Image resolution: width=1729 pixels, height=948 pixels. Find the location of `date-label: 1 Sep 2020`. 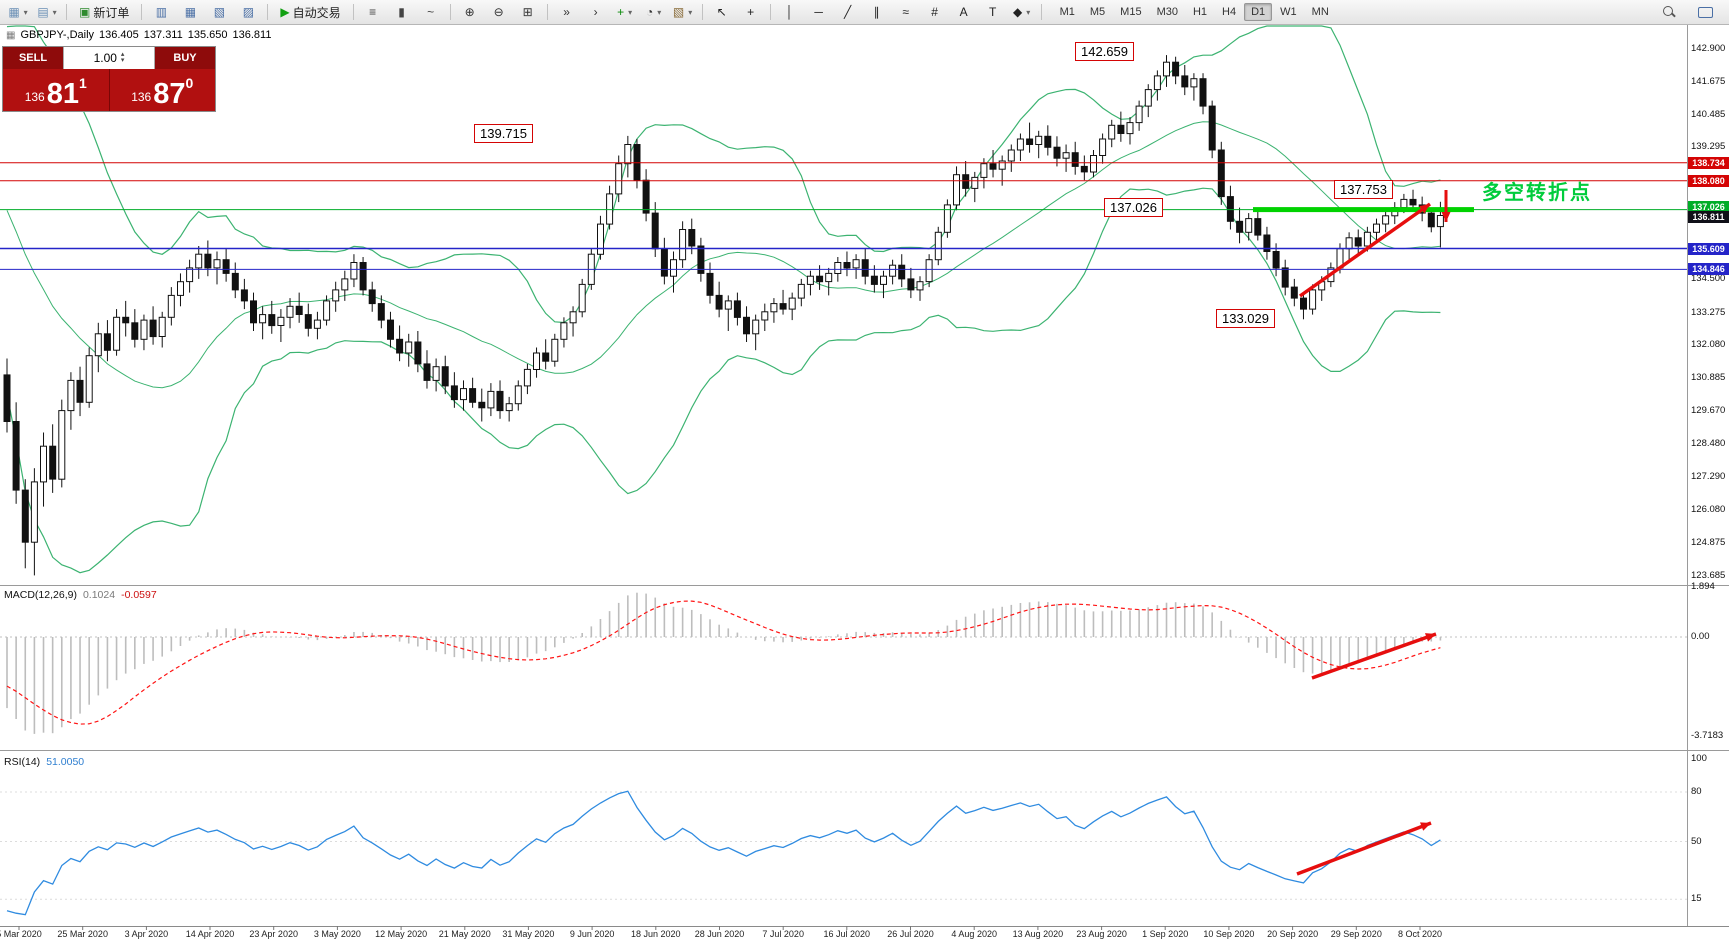

date-label: 1 Sep 2020 is located at coordinates (1165, 934).